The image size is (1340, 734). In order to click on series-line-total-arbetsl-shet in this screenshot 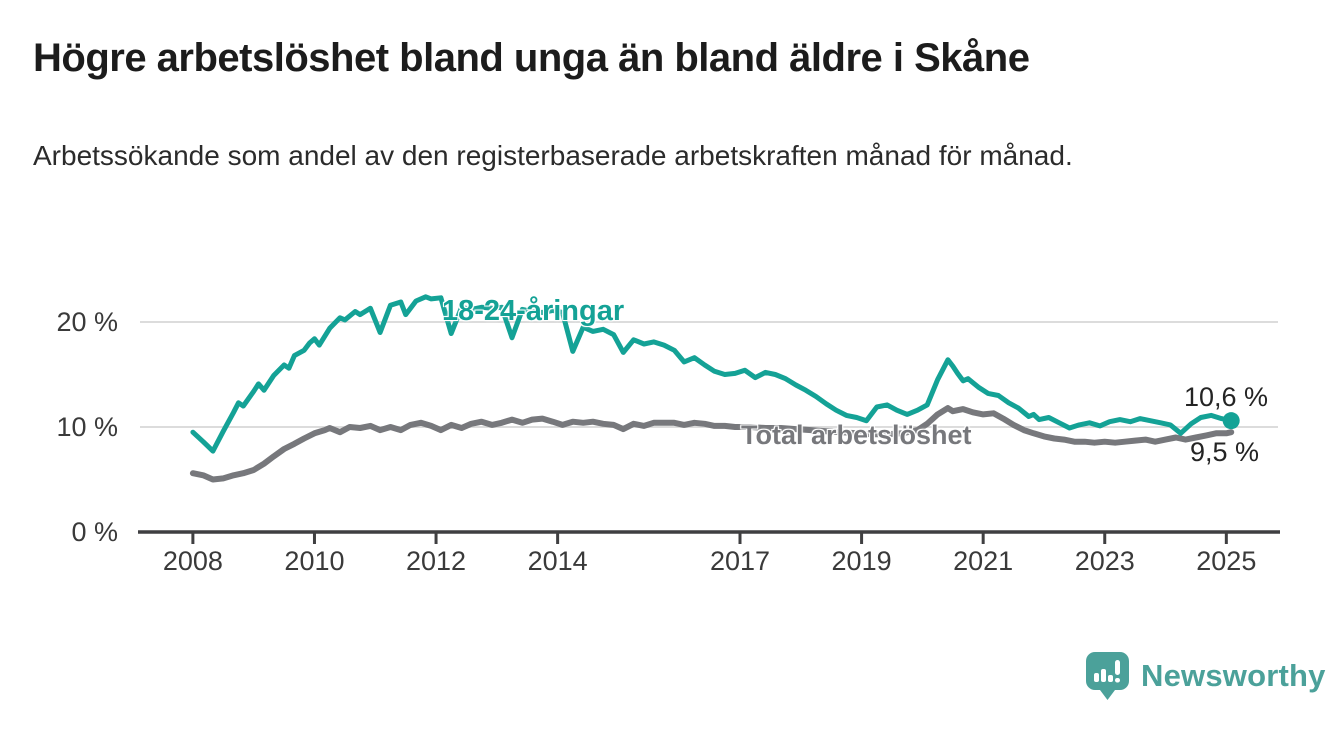, I will do `click(712, 444)`.